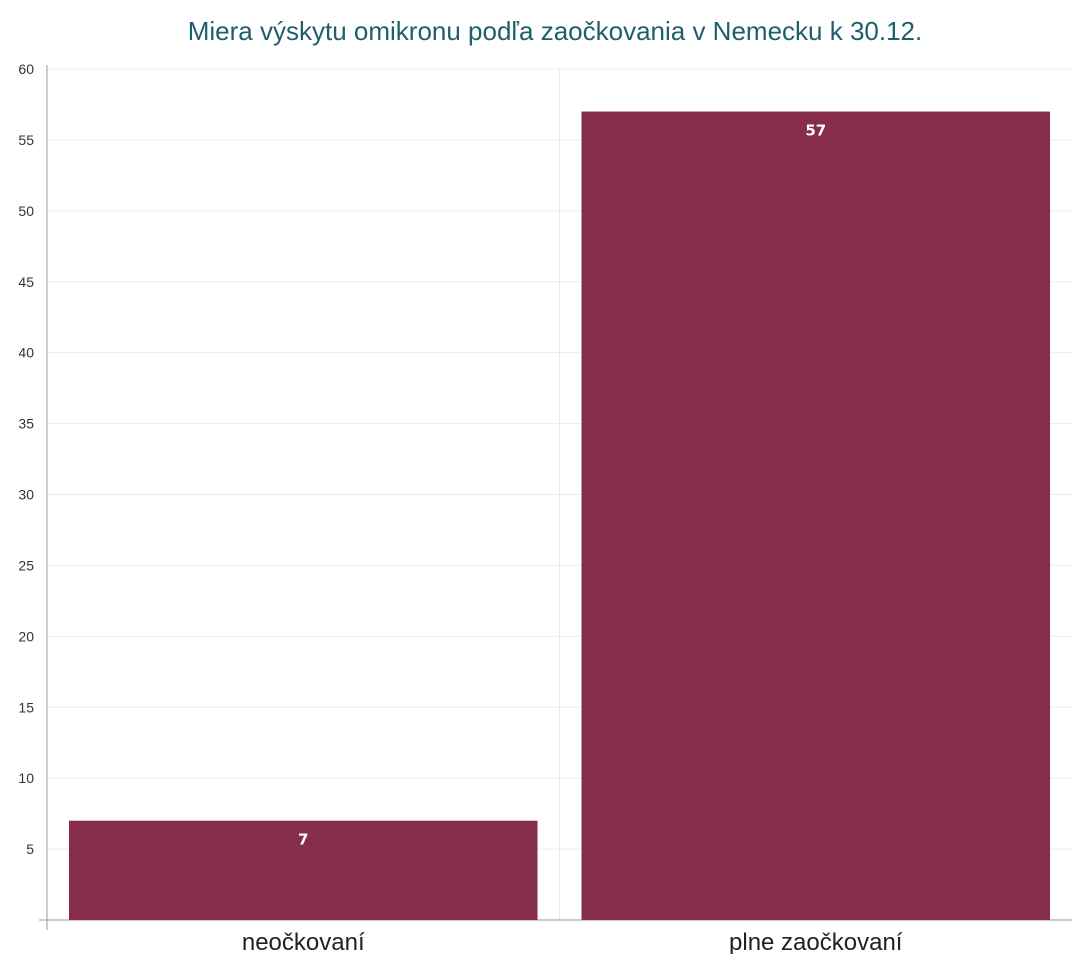  Describe the element at coordinates (26, 707) in the screenshot. I see `y-tick-label: 15` at that location.